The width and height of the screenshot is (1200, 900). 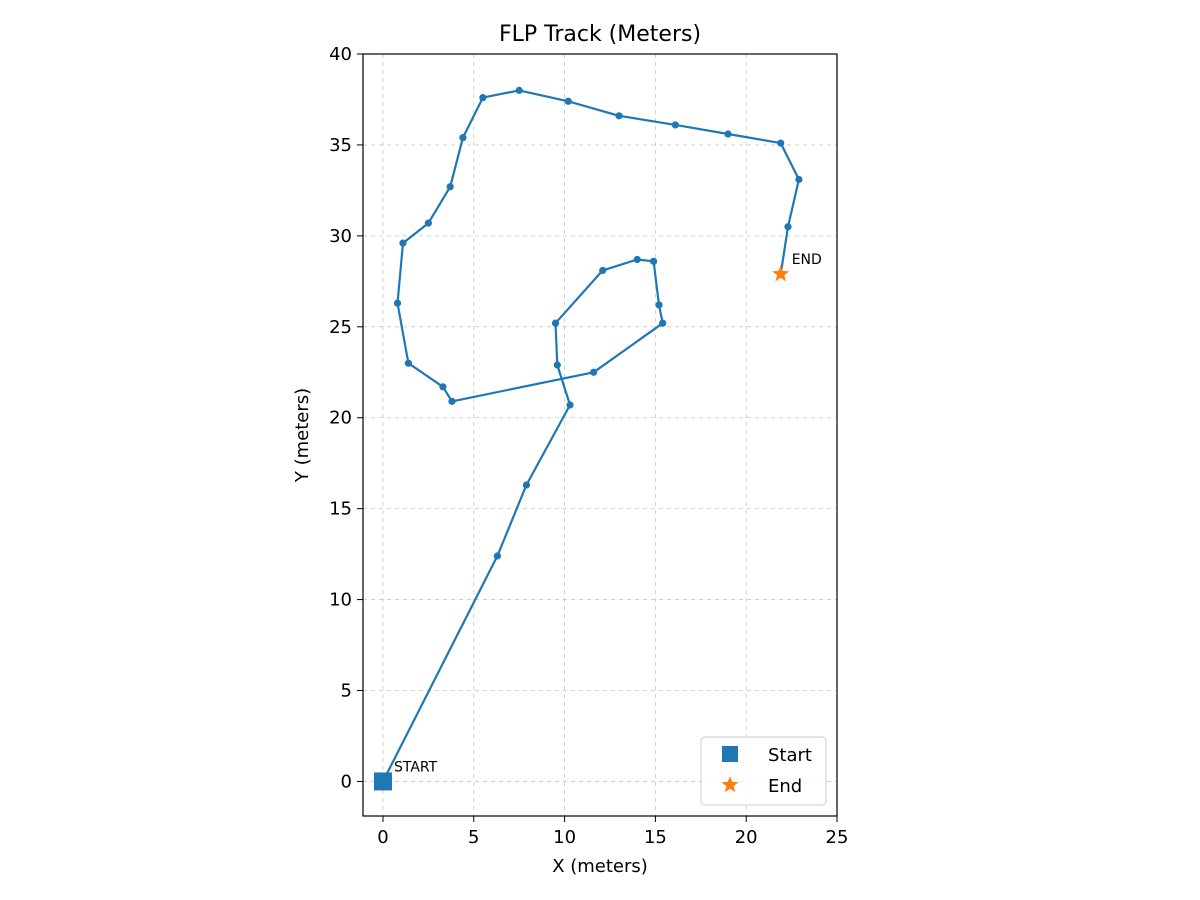 I want to click on y-tick-label: 10, so click(x=340, y=600).